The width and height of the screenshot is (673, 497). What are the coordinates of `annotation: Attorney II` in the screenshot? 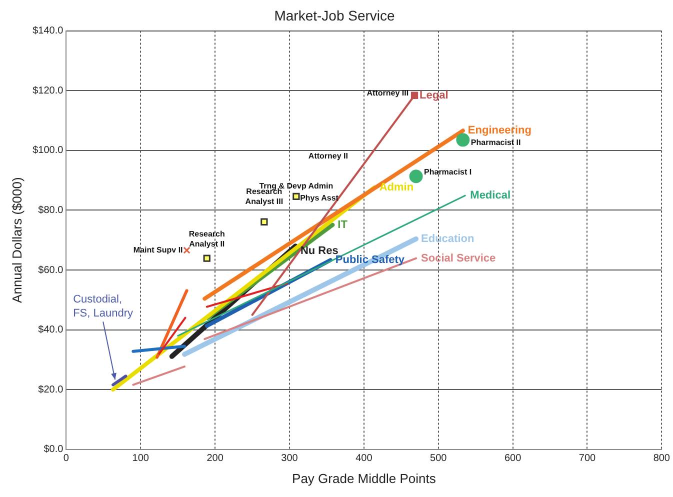 It's located at (328, 156).